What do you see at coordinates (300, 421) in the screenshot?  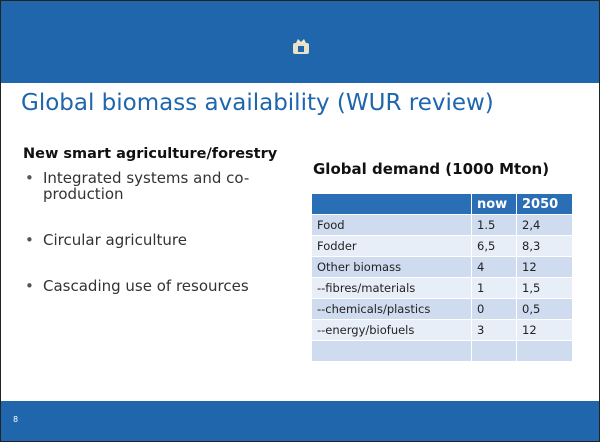 I see `footer-band: 8` at bounding box center [300, 421].